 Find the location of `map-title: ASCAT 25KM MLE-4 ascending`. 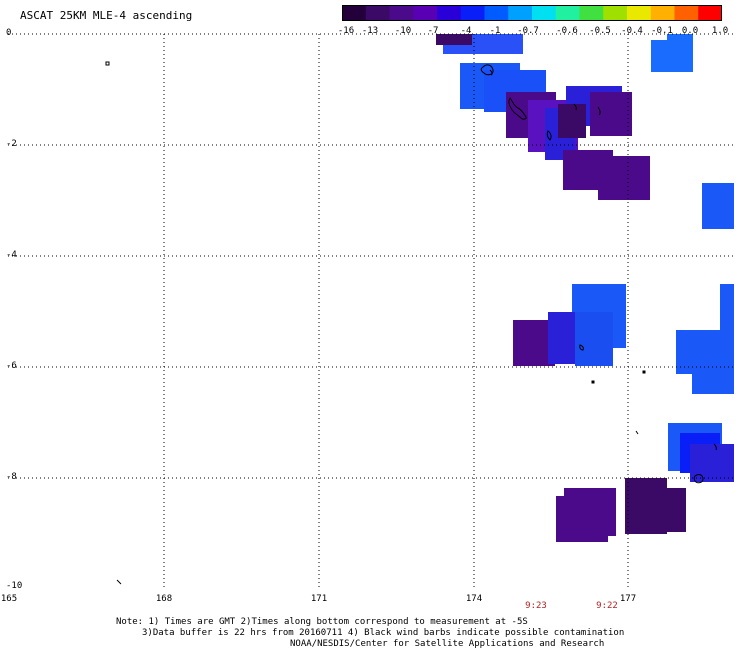

map-title: ASCAT 25KM MLE-4 ascending is located at coordinates (106, 15).